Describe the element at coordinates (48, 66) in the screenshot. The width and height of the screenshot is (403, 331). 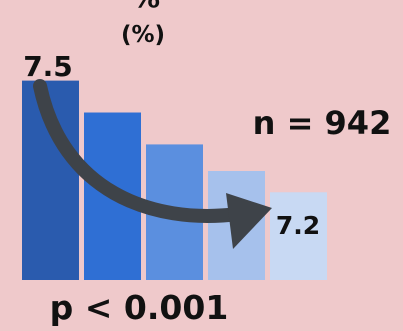
I see `start-value-label: 7.5` at that location.